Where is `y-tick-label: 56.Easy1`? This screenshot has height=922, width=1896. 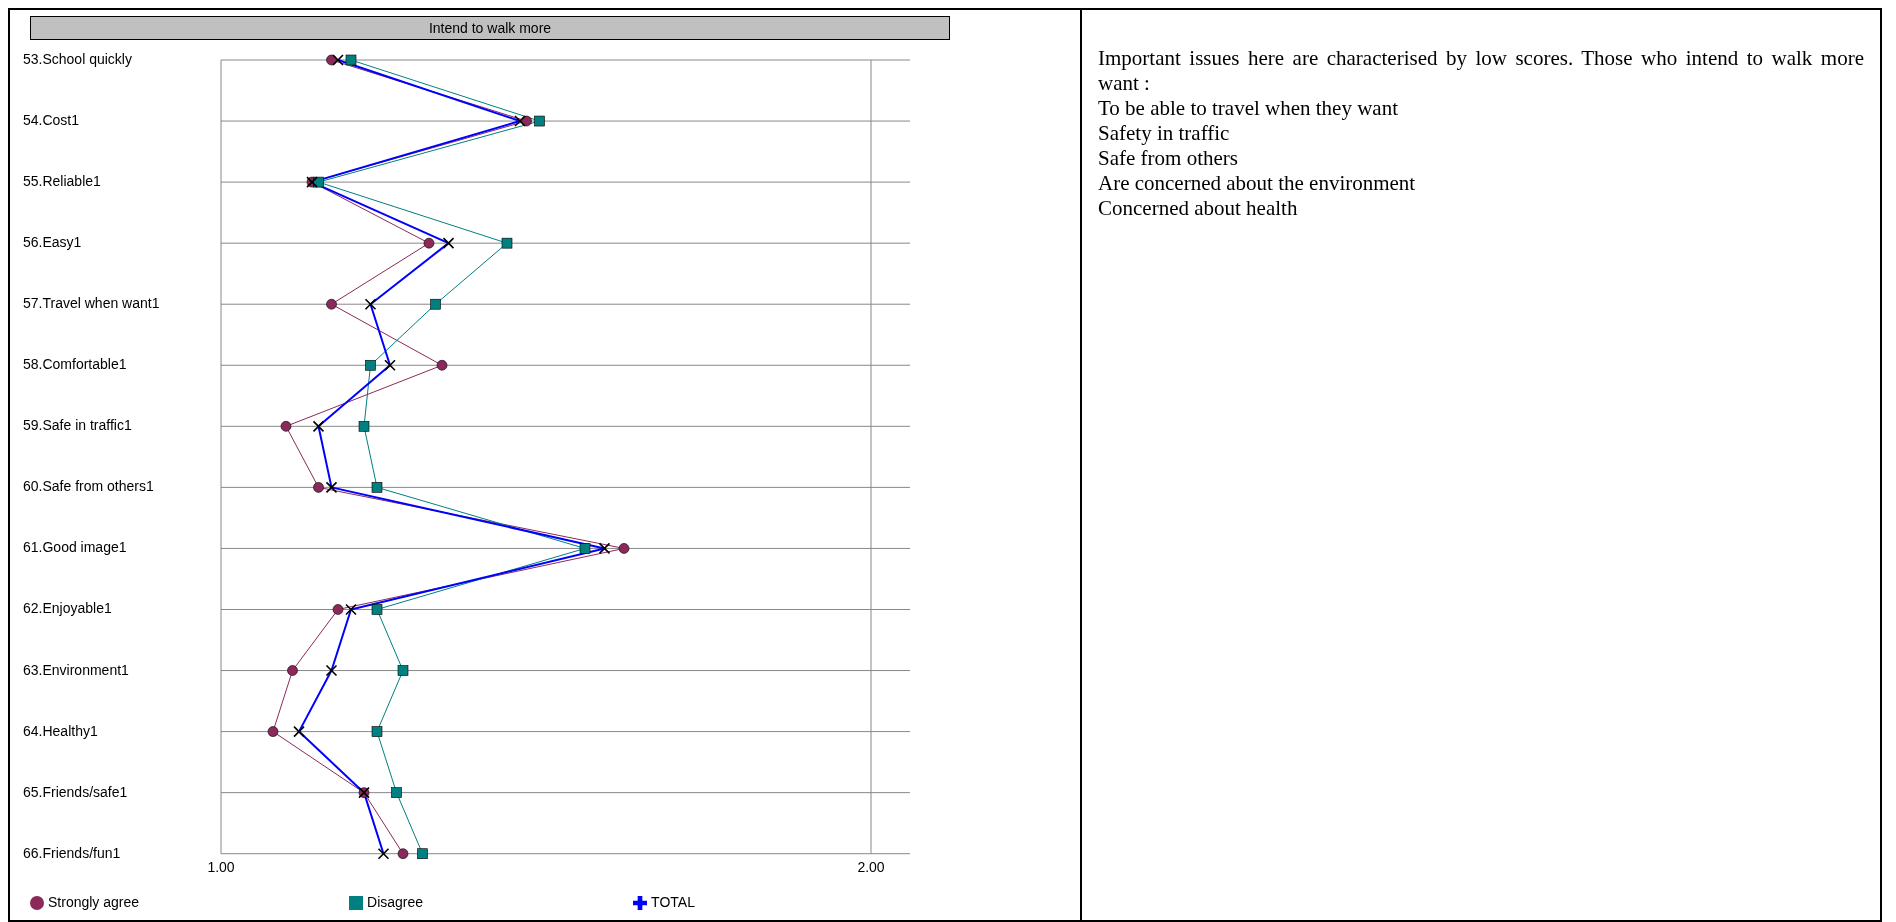 y-tick-label: 56.Easy1 is located at coordinates (52, 242).